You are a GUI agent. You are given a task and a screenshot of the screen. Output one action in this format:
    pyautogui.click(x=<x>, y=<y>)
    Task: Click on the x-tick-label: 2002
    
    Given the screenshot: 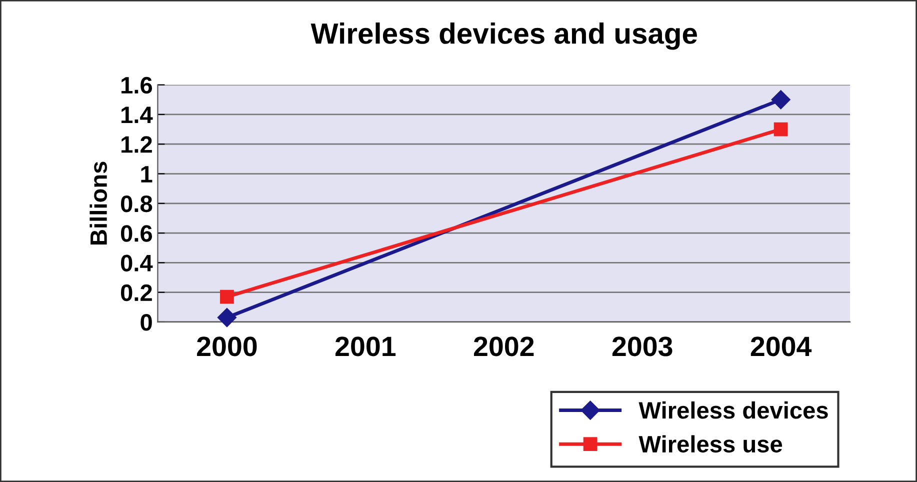 What is the action you would take?
    pyautogui.click(x=504, y=346)
    